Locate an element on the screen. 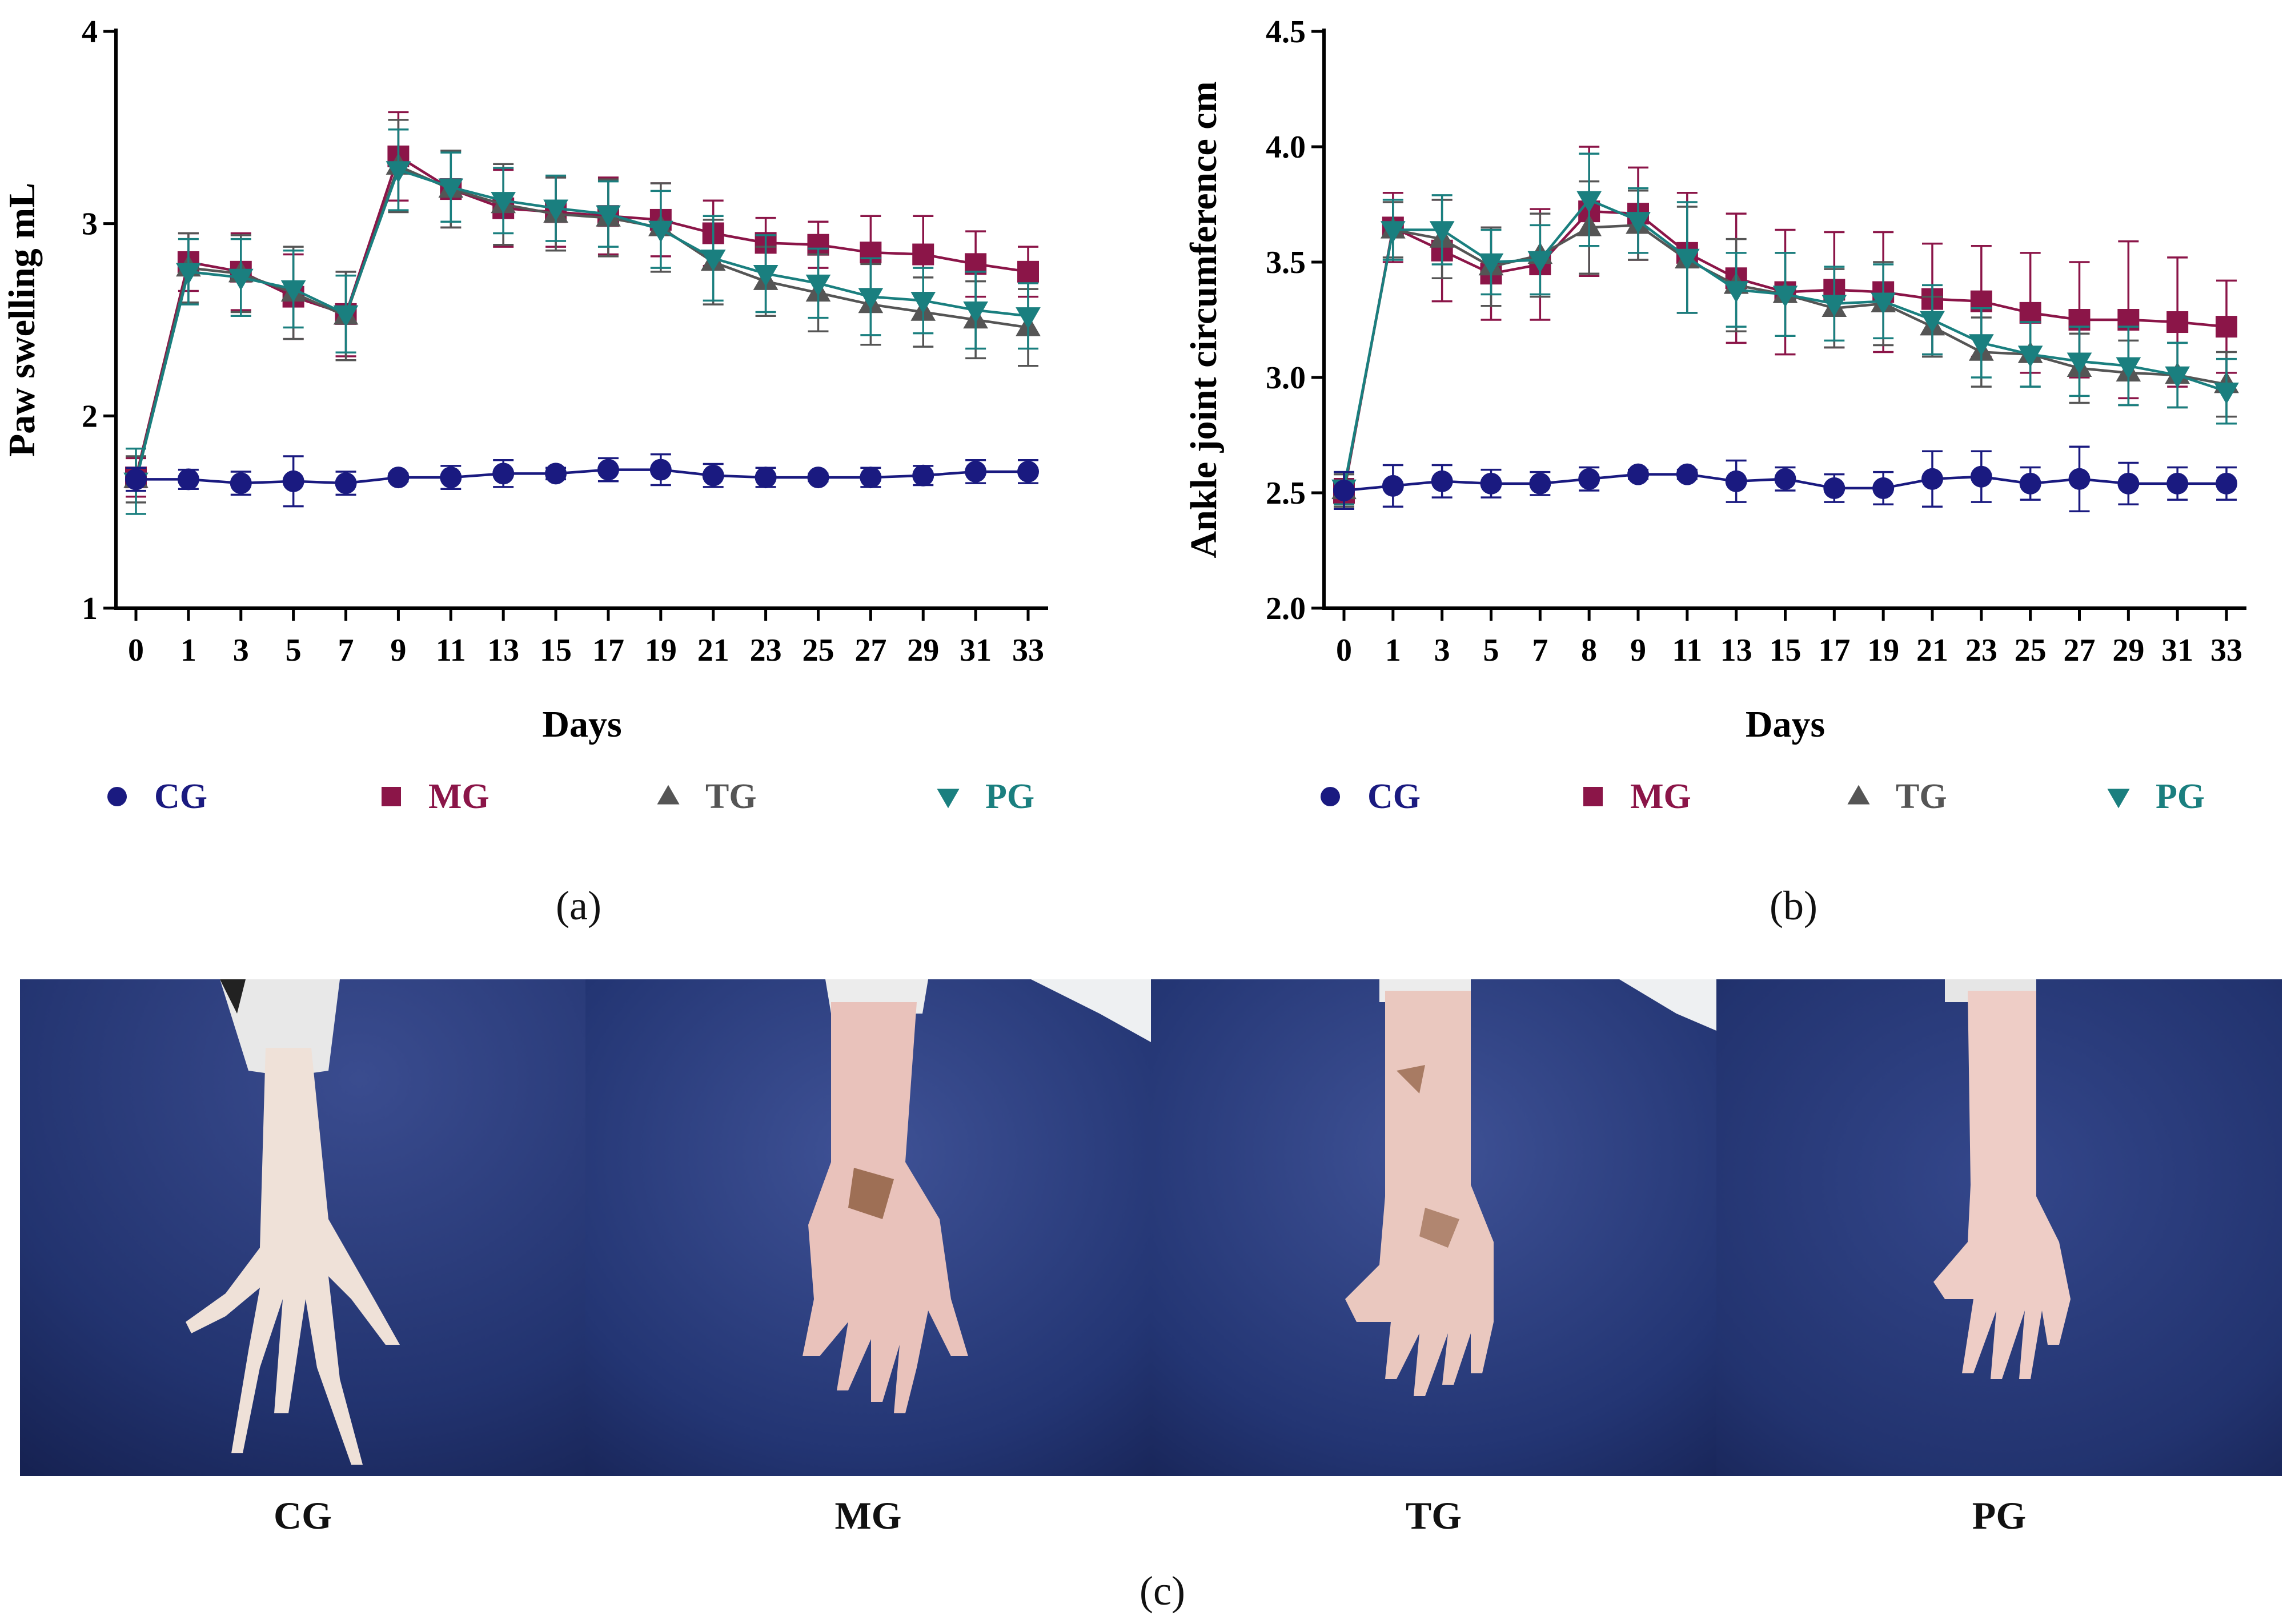  y-tick-label: 2.5 is located at coordinates (1286, 493).